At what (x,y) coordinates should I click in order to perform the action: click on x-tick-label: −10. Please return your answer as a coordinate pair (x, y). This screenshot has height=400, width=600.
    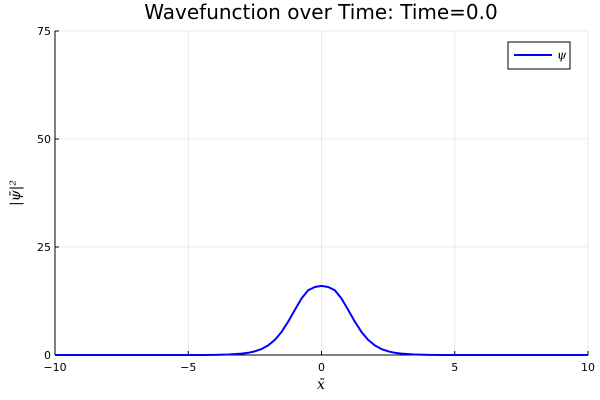
    Looking at the image, I should click on (54, 367).